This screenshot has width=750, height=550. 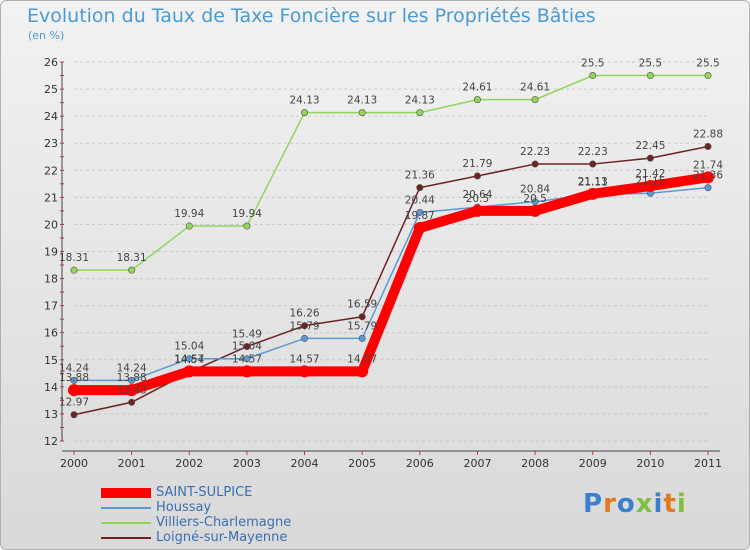 What do you see at coordinates (362, 305) in the screenshot?
I see `data-label: 16.59` at bounding box center [362, 305].